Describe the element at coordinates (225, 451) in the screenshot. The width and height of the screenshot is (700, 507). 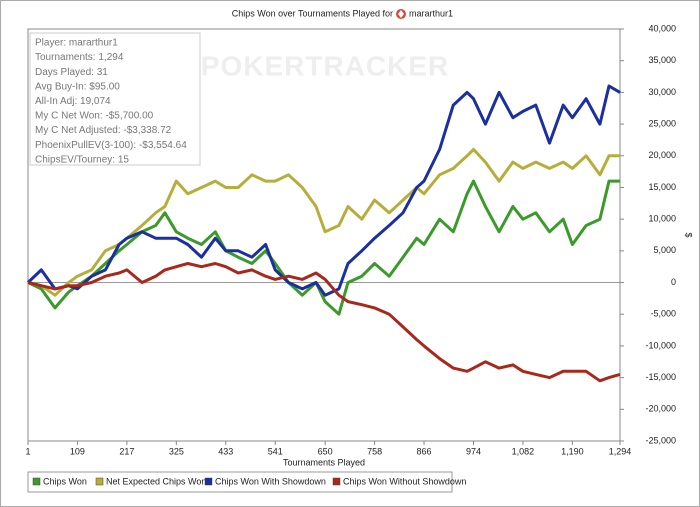
I see `x-tick-label: 433` at that location.